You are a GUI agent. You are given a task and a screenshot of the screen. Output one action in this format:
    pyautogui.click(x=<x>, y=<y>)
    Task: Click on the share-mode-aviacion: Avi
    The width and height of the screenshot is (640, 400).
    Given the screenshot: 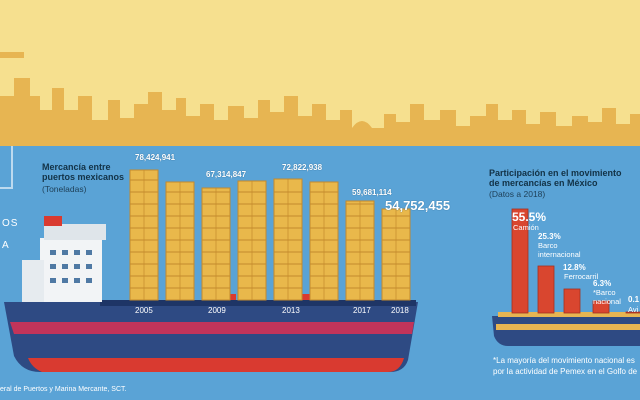 What is the action you would take?
    pyautogui.click(x=633, y=309)
    